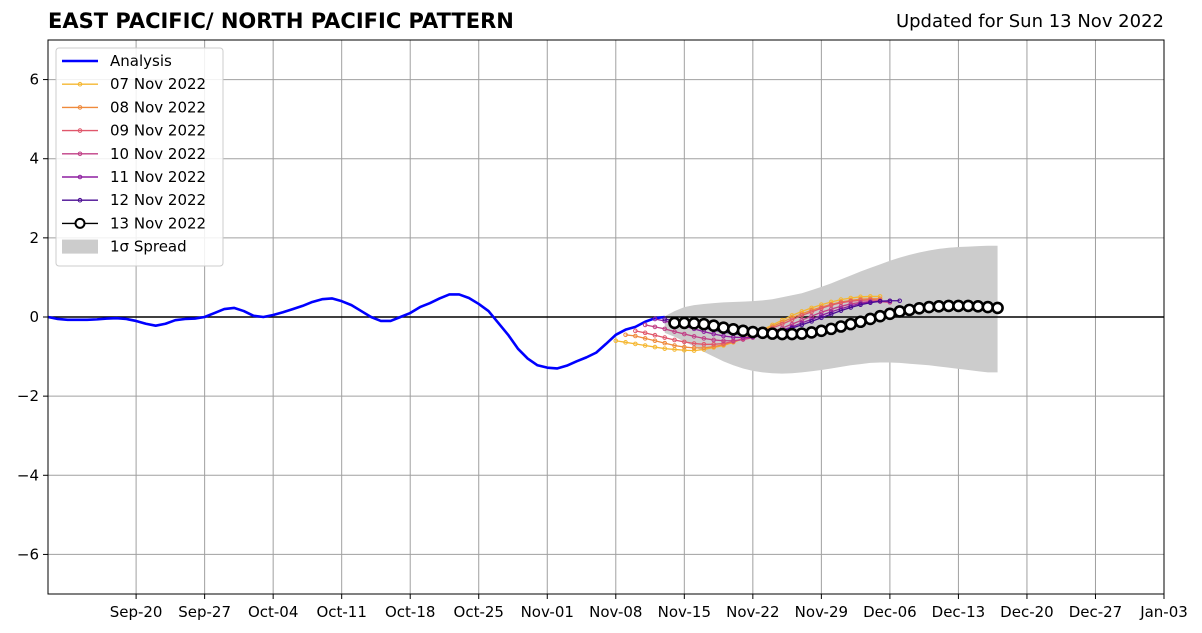 This screenshot has width=1202, height=633. What do you see at coordinates (148, 247) in the screenshot?
I see `legend-label: 1σ Spread` at bounding box center [148, 247].